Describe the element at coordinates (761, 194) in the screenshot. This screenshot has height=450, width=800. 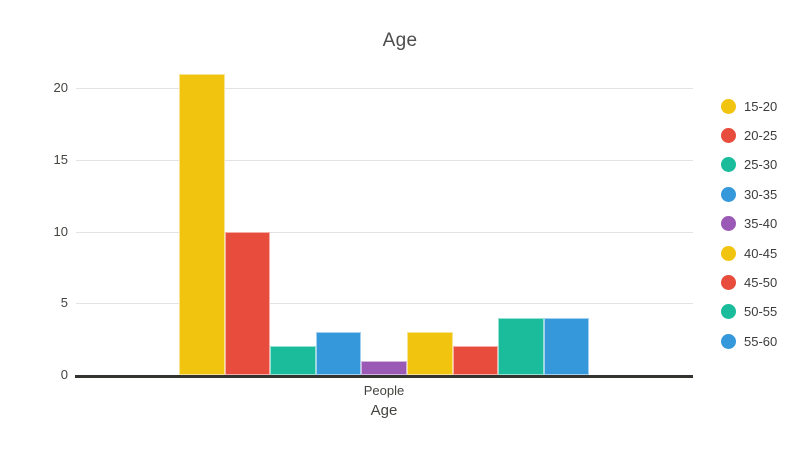
I see `legend-label: 30-35` at that location.